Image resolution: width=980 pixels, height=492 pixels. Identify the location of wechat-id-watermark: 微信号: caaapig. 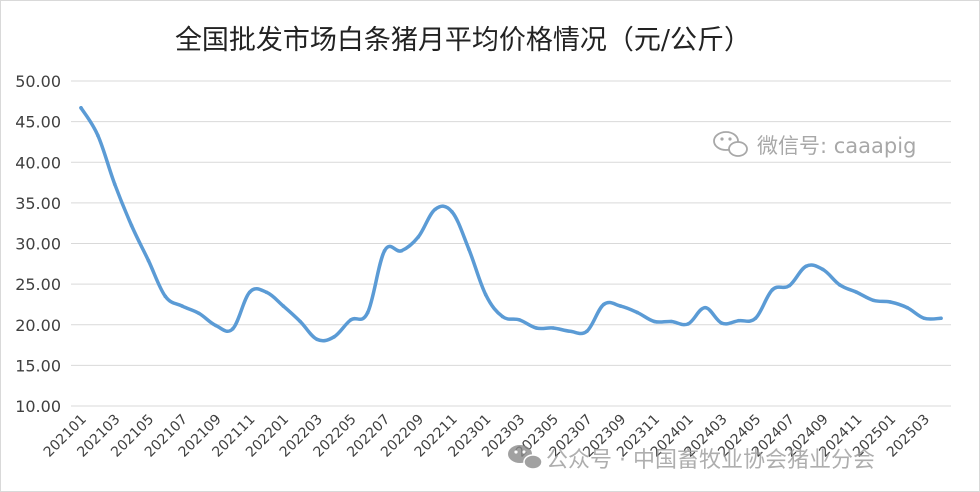
(814, 144).